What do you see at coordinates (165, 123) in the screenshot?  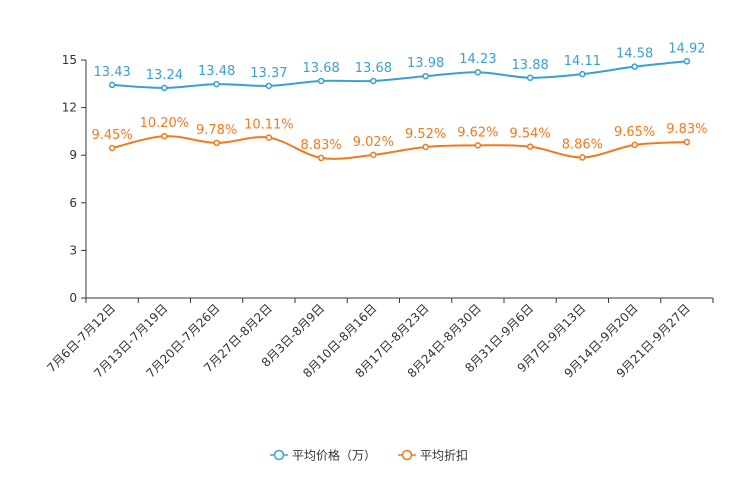 I see `data-label: 10.20%` at bounding box center [165, 123].